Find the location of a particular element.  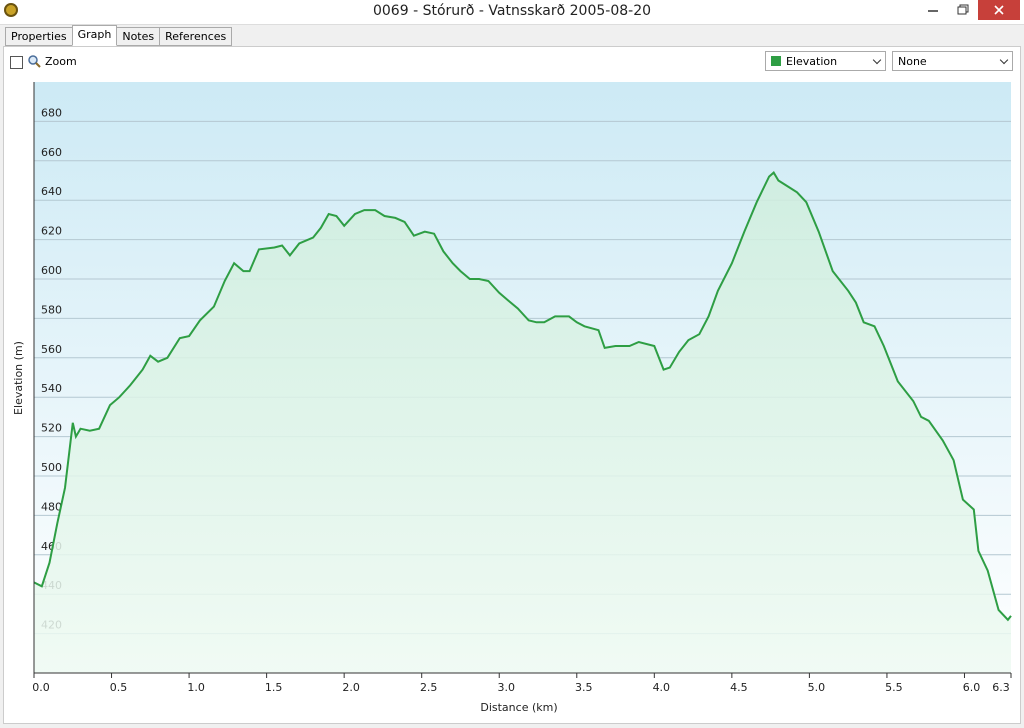

x-tick-label: 6.0 is located at coordinates (972, 687).